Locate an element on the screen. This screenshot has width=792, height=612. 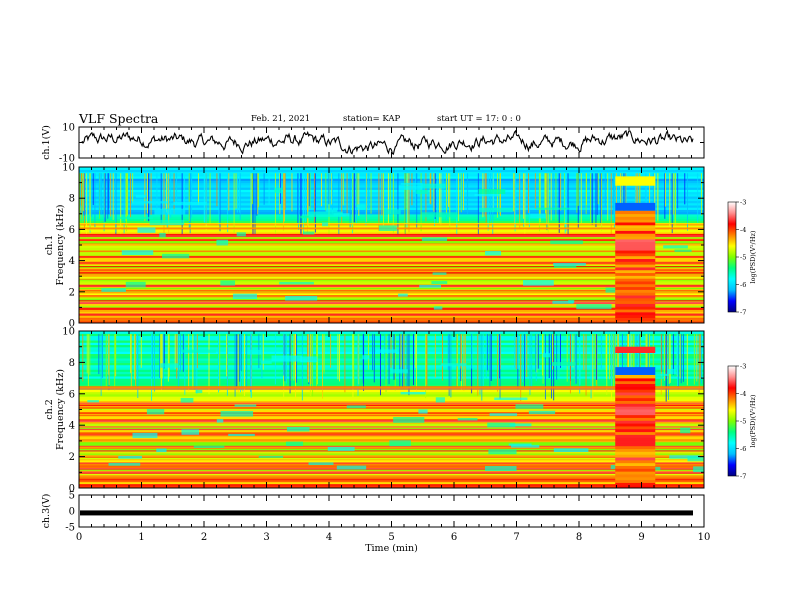
y-axis-label: ch.1Frequency (kHz) is located at coordinates (55, 245).